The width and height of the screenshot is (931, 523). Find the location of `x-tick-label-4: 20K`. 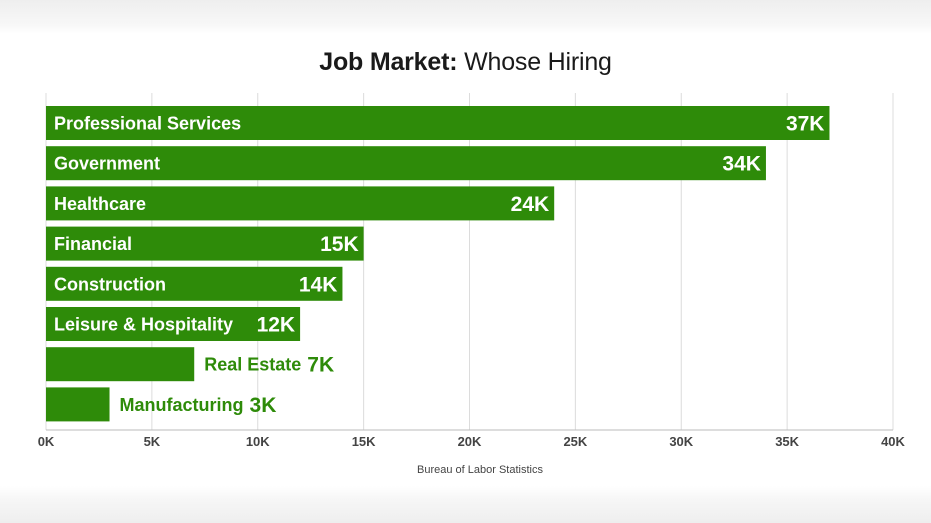

x-tick-label-4: 20K is located at coordinates (470, 441).